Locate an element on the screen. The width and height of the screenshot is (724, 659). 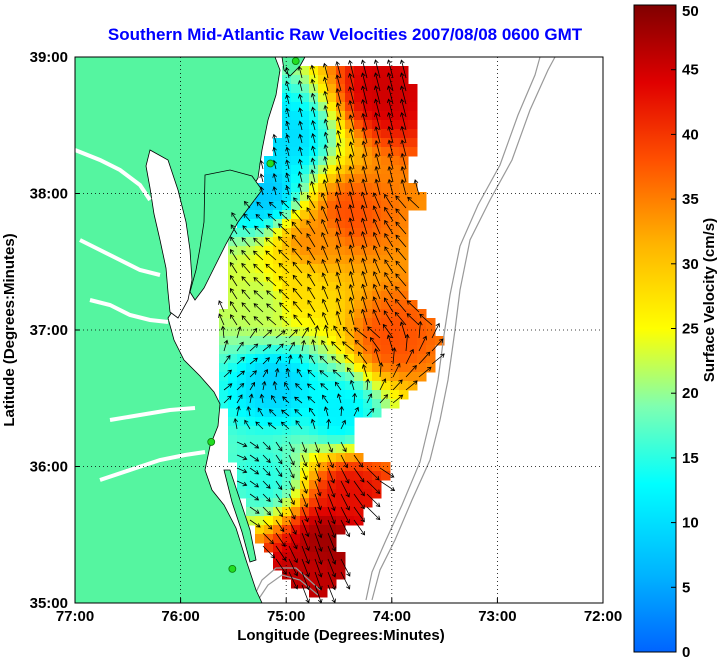
x-tick-label: 74:00 is located at coordinates (392, 616).